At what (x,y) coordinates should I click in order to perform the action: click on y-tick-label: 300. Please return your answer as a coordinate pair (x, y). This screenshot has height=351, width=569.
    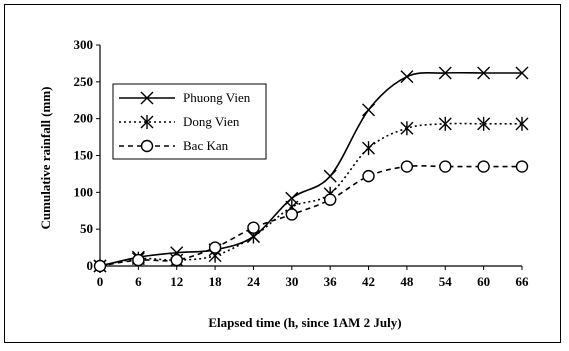
    Looking at the image, I should click on (84, 44).